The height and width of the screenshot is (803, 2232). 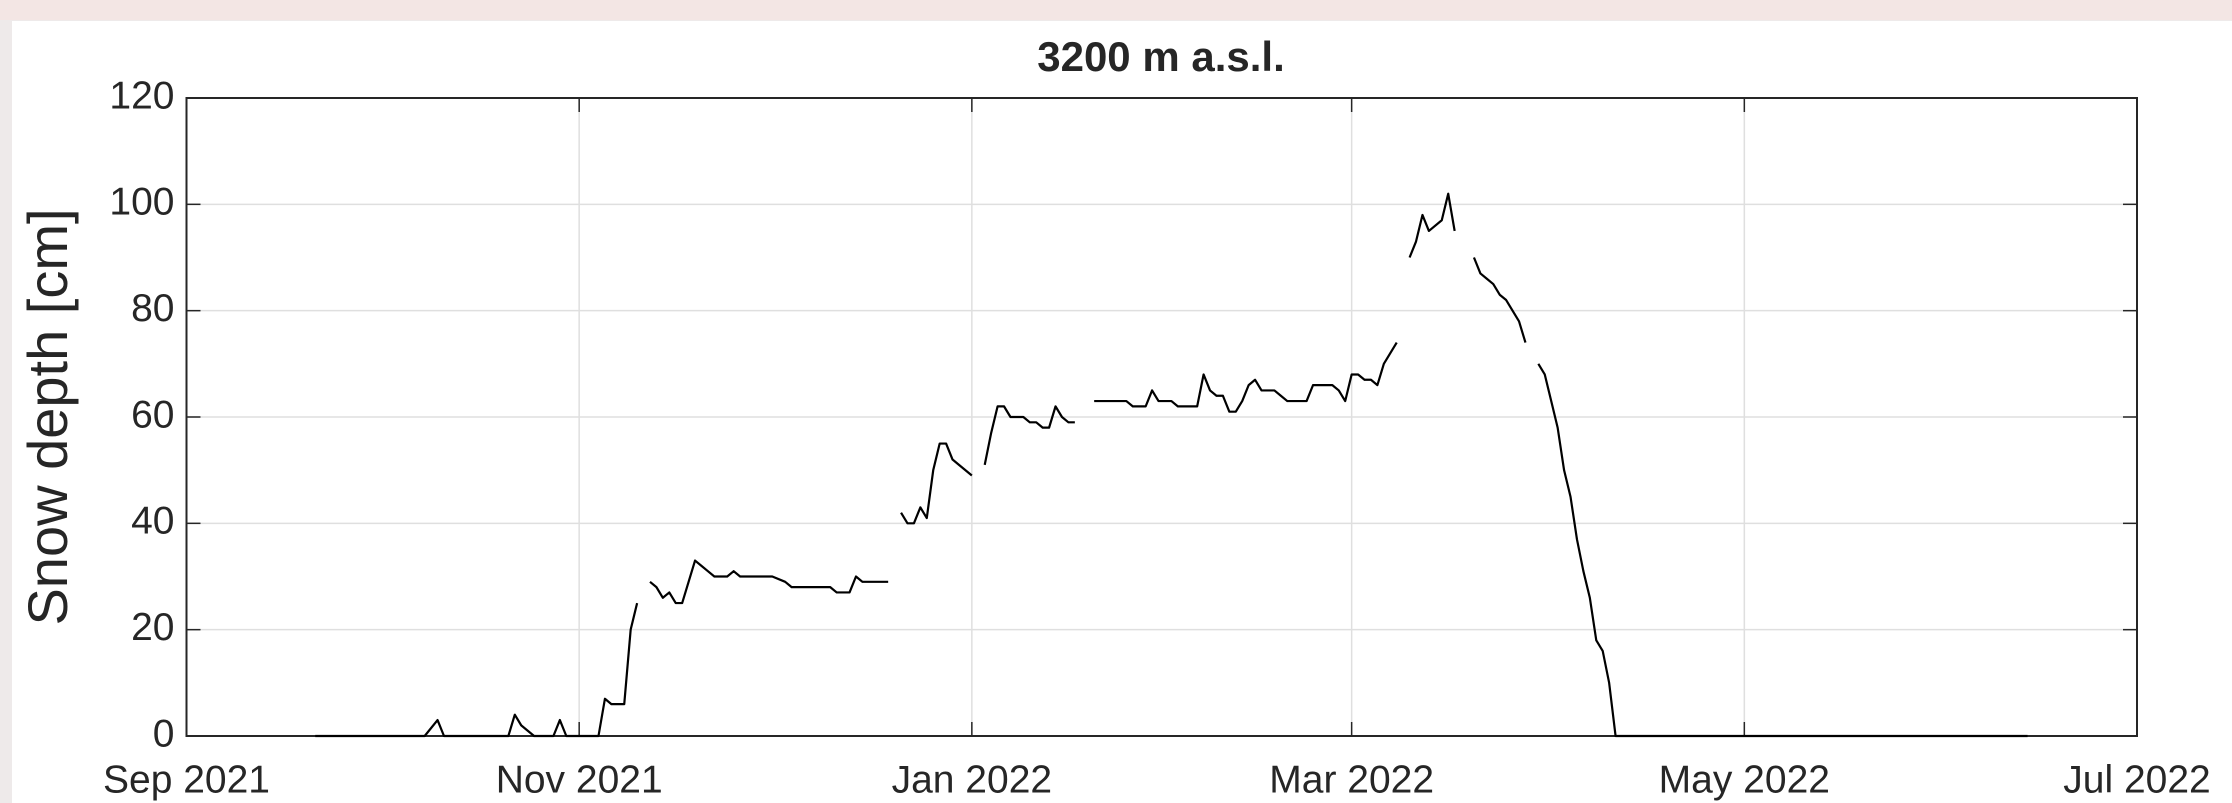 What do you see at coordinates (1116, 10) in the screenshot?
I see `top-strip` at bounding box center [1116, 10].